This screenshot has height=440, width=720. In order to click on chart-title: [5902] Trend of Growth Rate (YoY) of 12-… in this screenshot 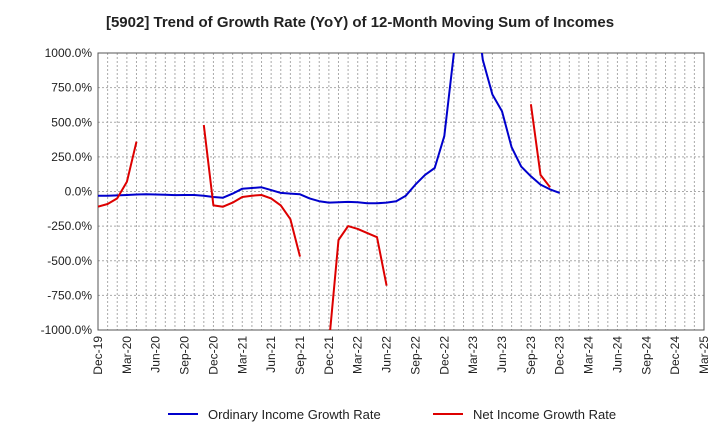, I will do `click(360, 22)`.